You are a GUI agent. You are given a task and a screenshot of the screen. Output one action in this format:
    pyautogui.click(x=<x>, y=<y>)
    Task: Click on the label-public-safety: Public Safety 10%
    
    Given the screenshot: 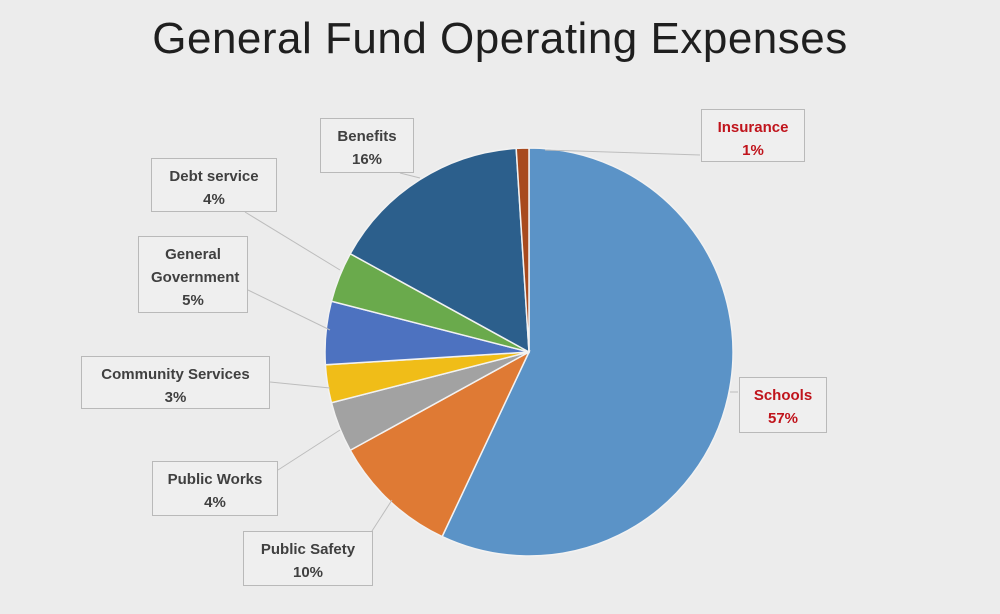 What is the action you would take?
    pyautogui.click(x=308, y=558)
    